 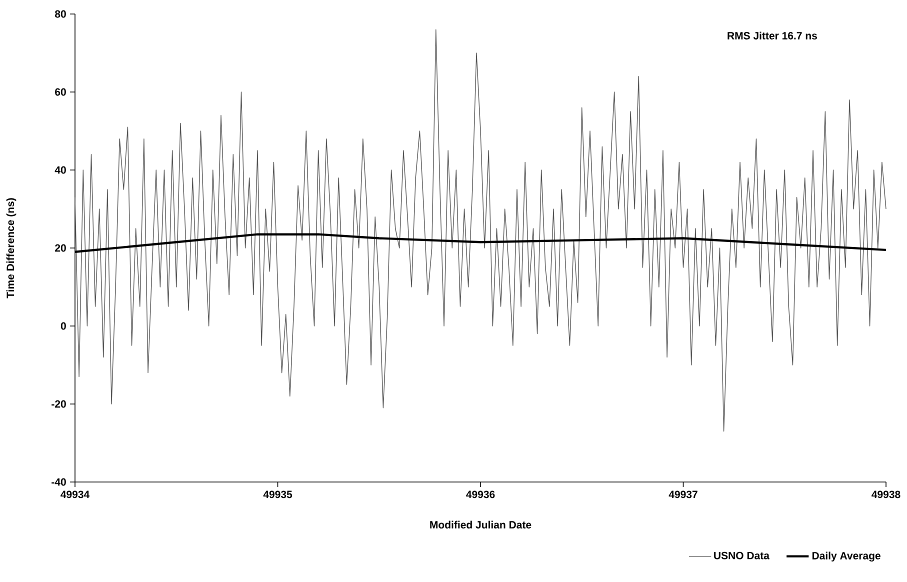 What do you see at coordinates (683, 494) in the screenshot?
I see `x-tick-label: 49937` at bounding box center [683, 494].